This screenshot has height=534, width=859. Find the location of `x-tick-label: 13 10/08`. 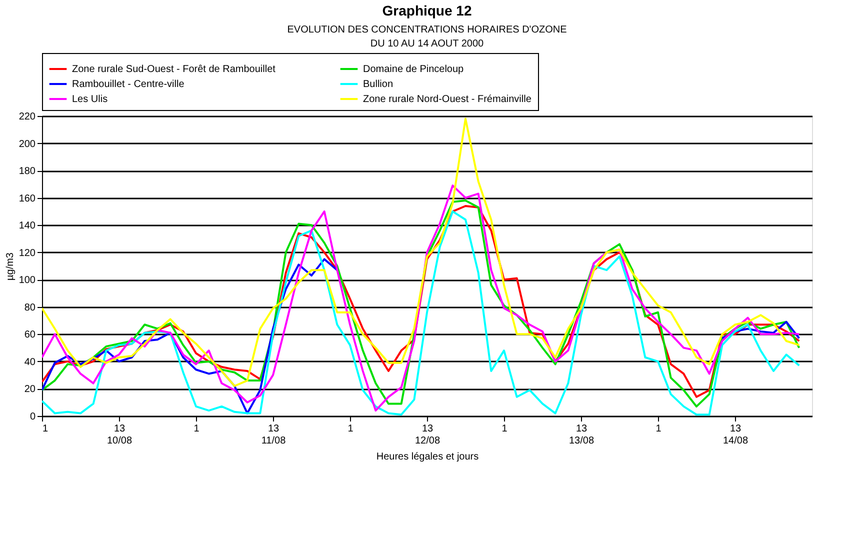

x-tick-label: 13 10/08 is located at coordinates (119, 435).